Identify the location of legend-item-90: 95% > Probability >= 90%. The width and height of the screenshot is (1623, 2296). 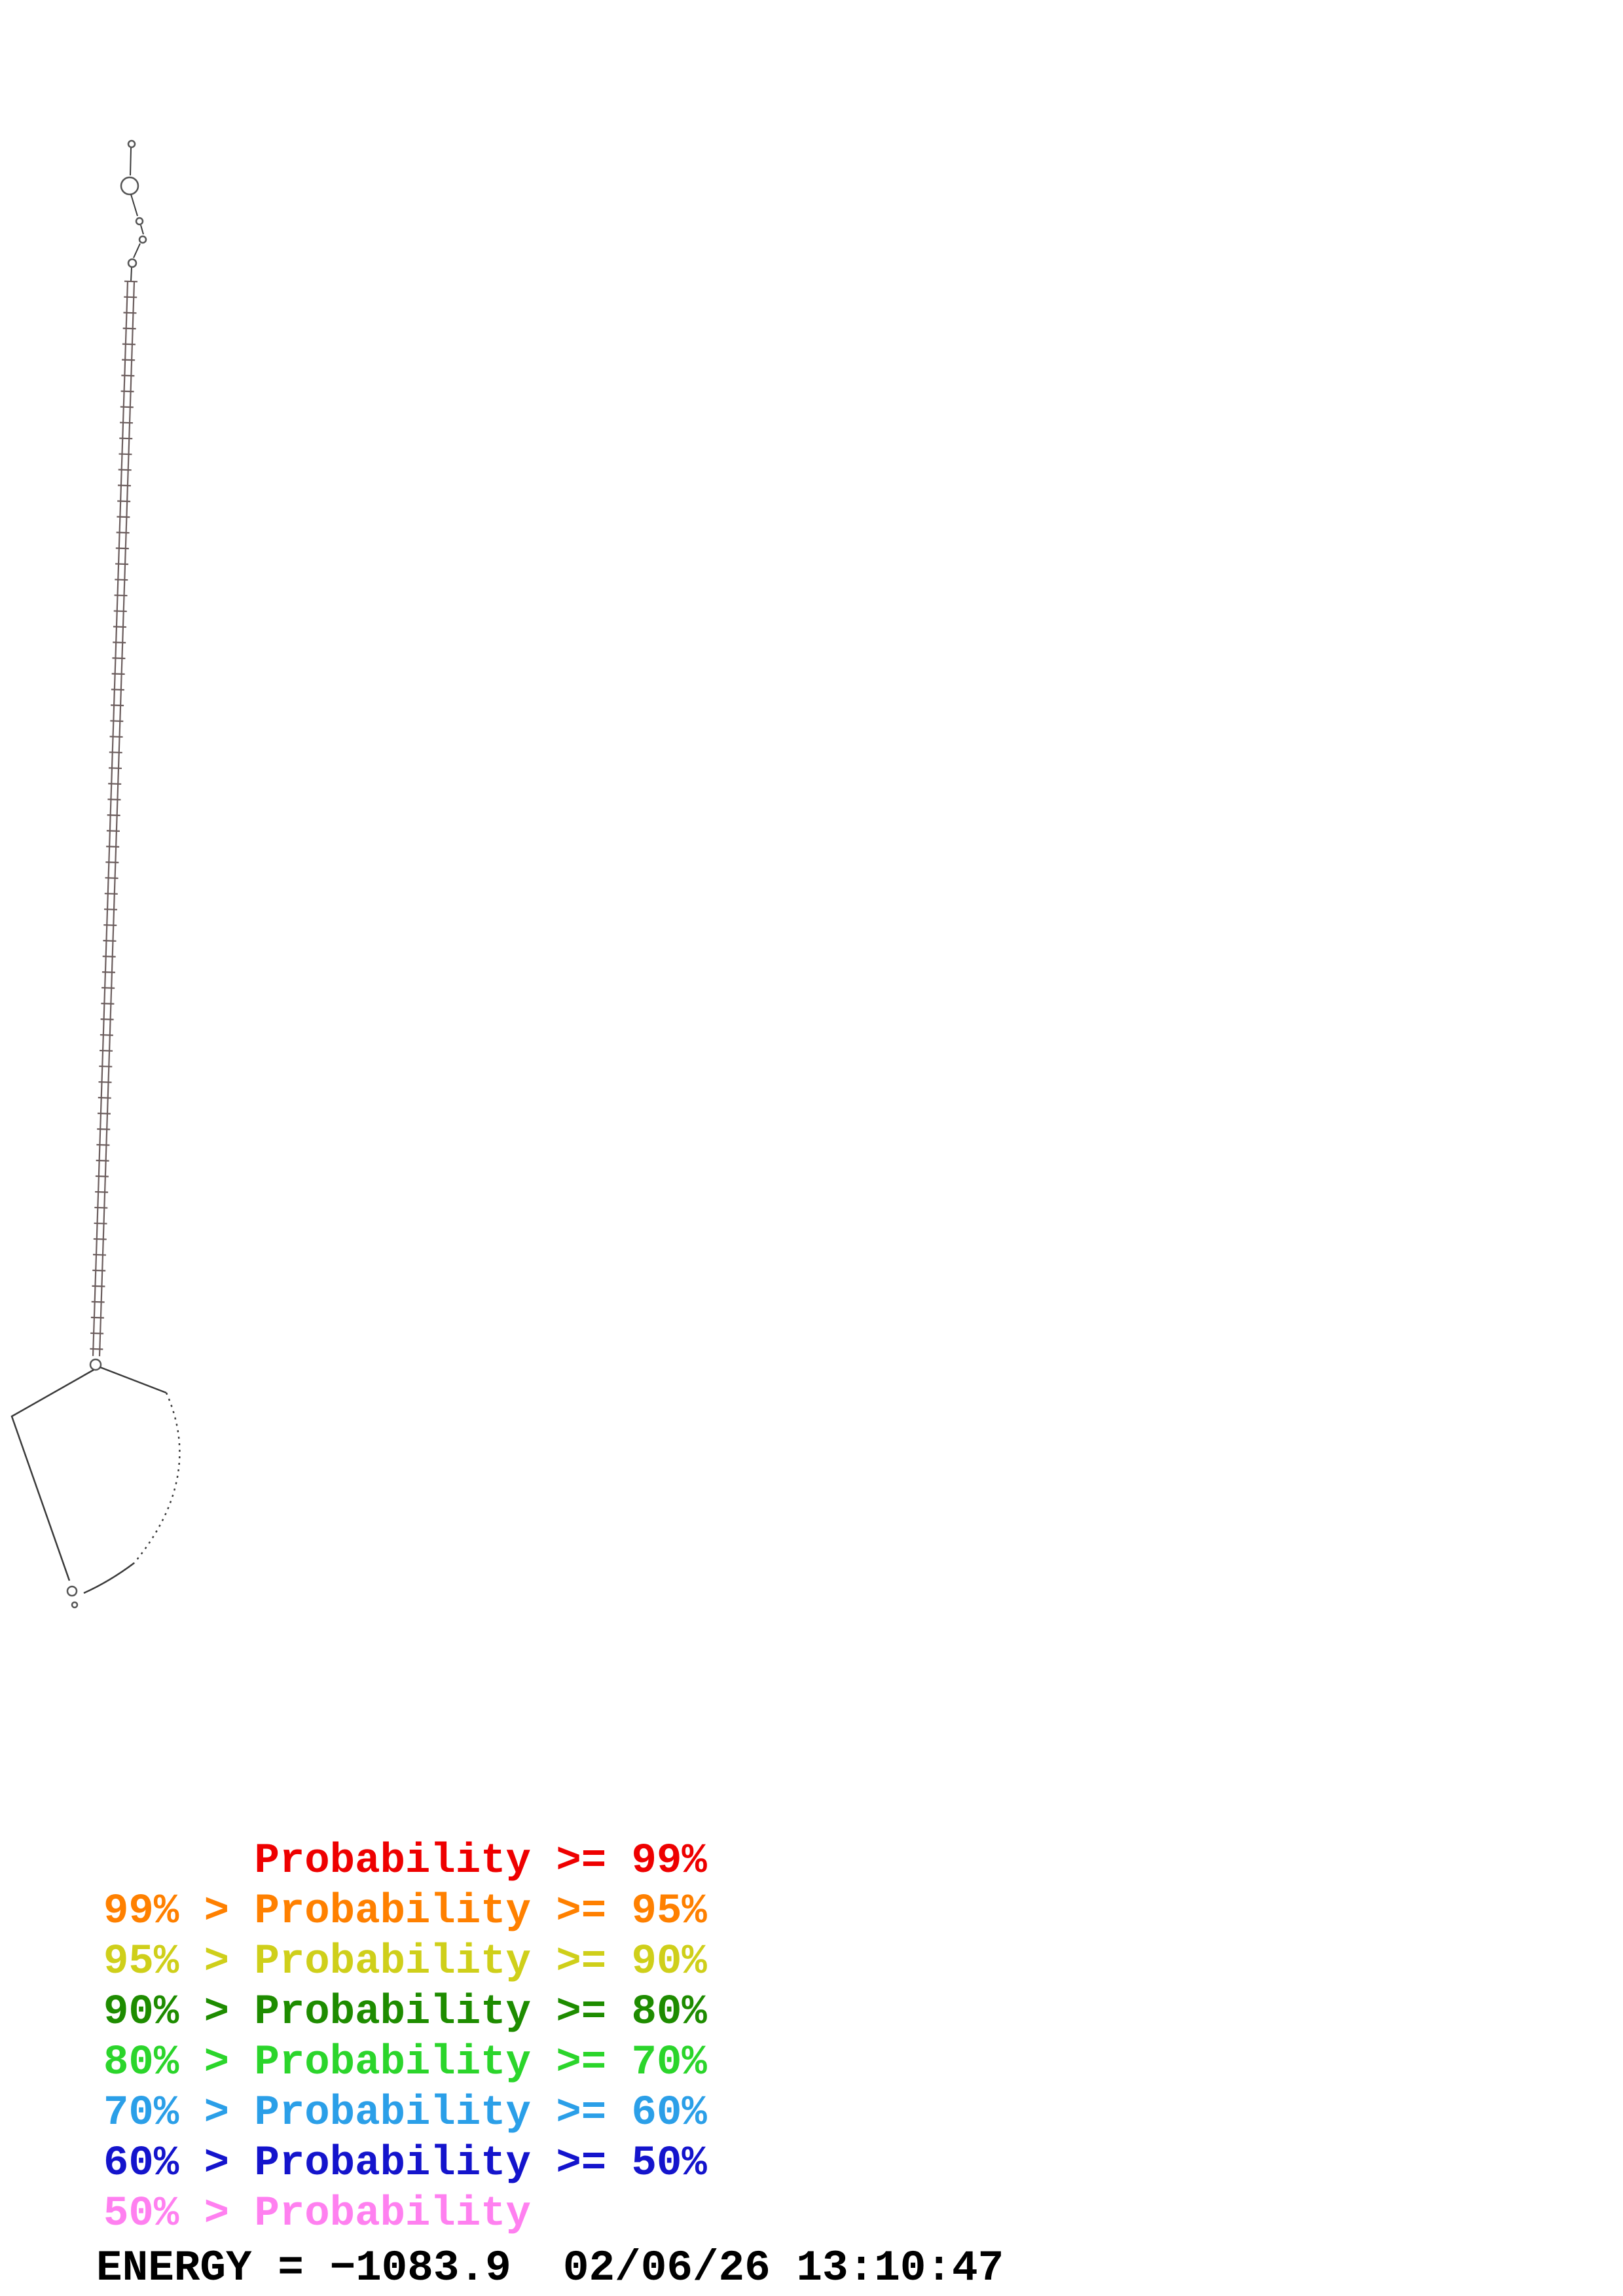
(405, 1962).